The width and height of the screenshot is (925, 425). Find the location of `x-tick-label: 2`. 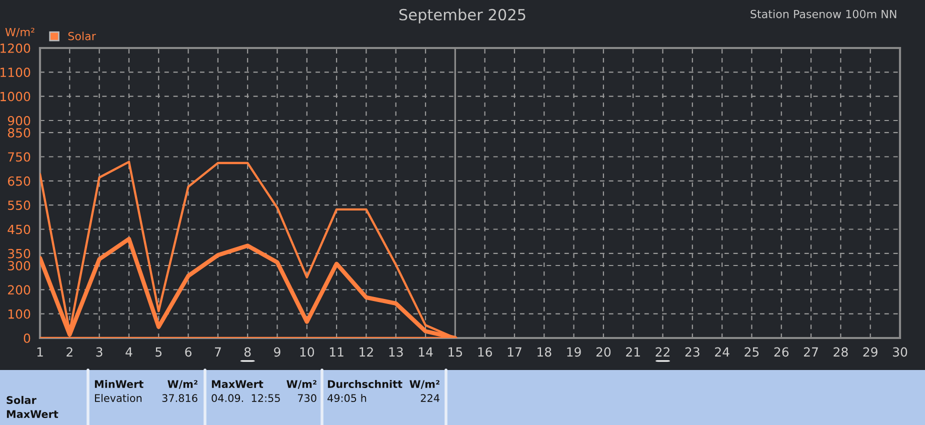

x-tick-label: 2 is located at coordinates (69, 352).